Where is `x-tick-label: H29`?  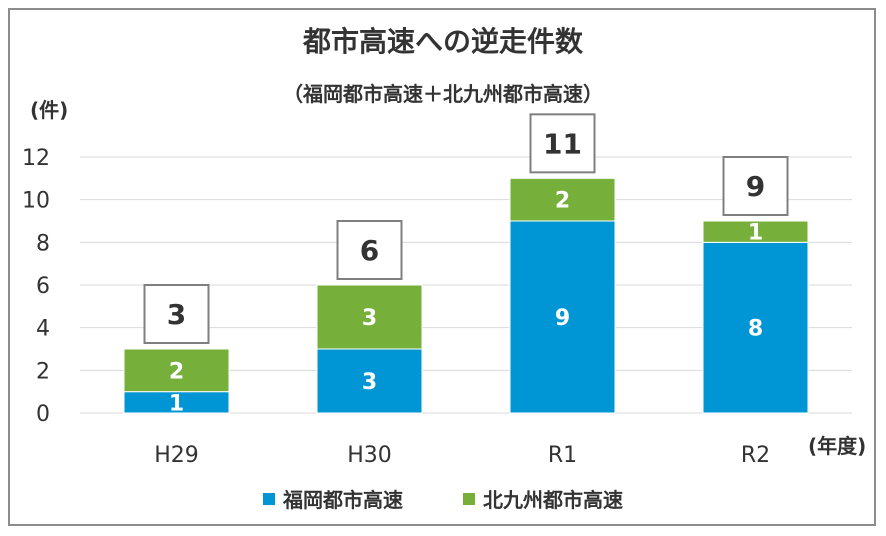 x-tick-label: H29 is located at coordinates (176, 455).